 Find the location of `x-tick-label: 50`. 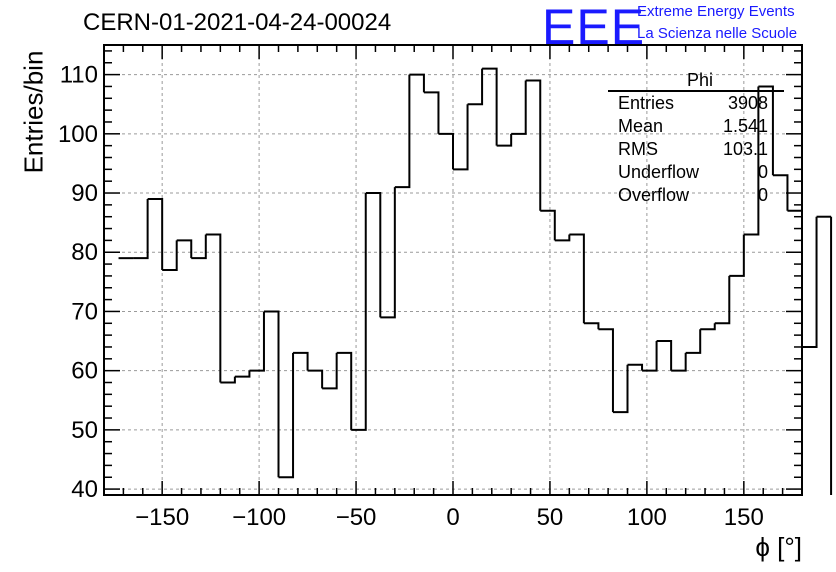

x-tick-label: 50 is located at coordinates (550, 517).